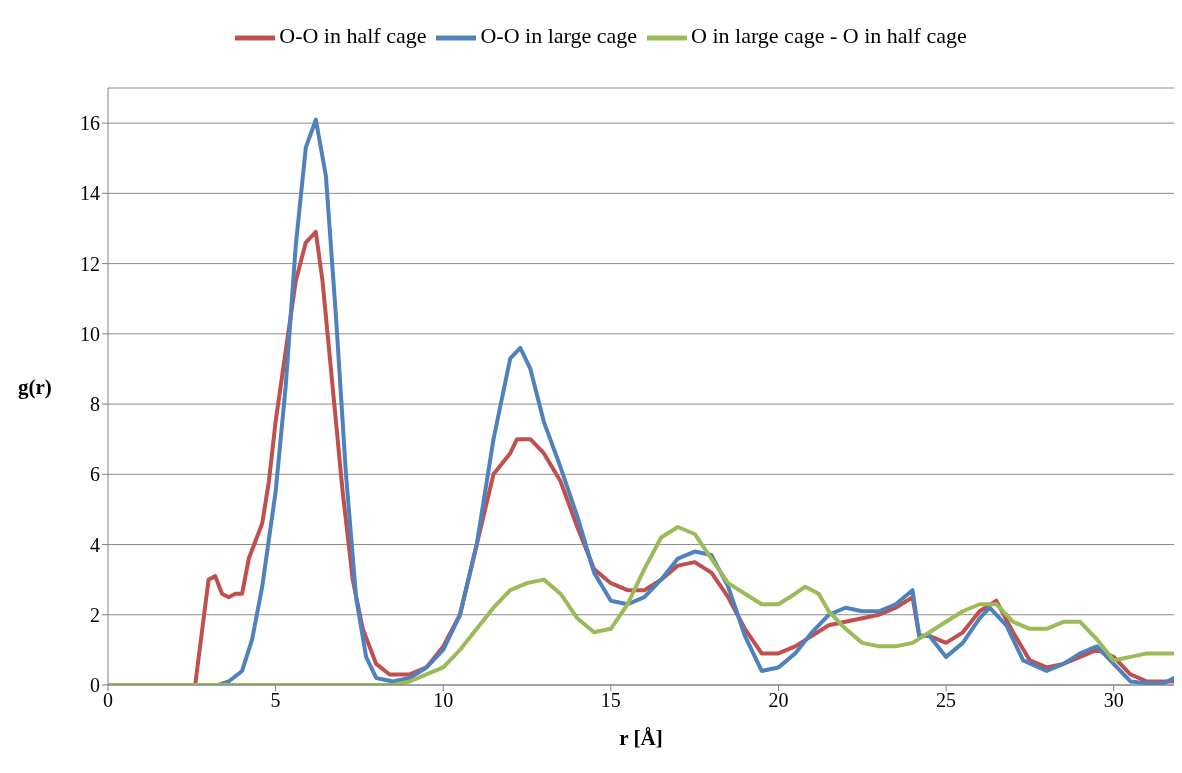 The width and height of the screenshot is (1182, 773). What do you see at coordinates (95, 404) in the screenshot?
I see `y-tick-label: 8` at bounding box center [95, 404].